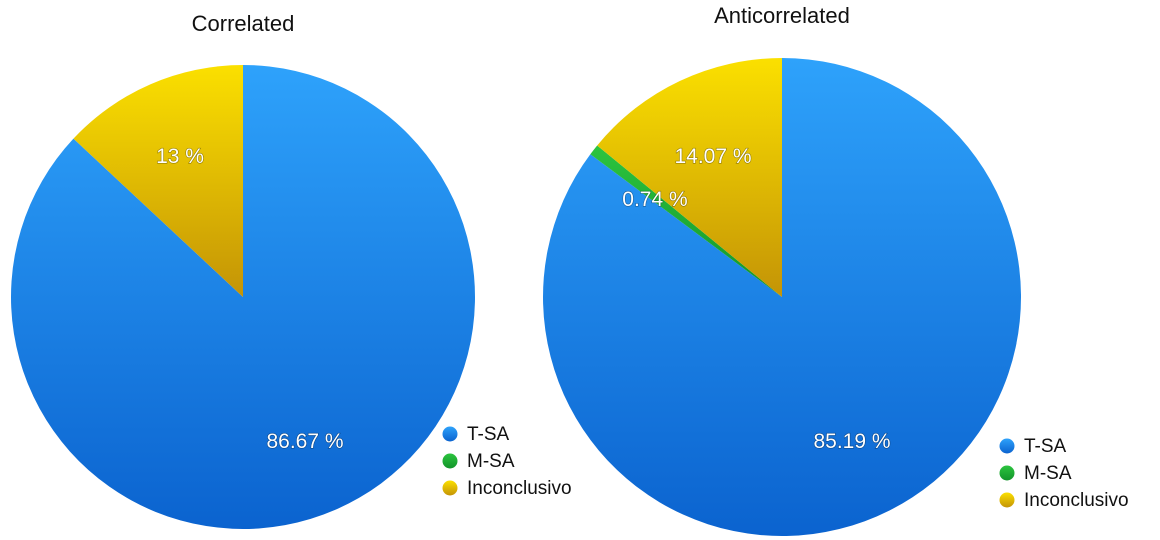  Describe the element at coordinates (654, 199) in the screenshot. I see `data-label-m-sa: 0.74 %` at that location.